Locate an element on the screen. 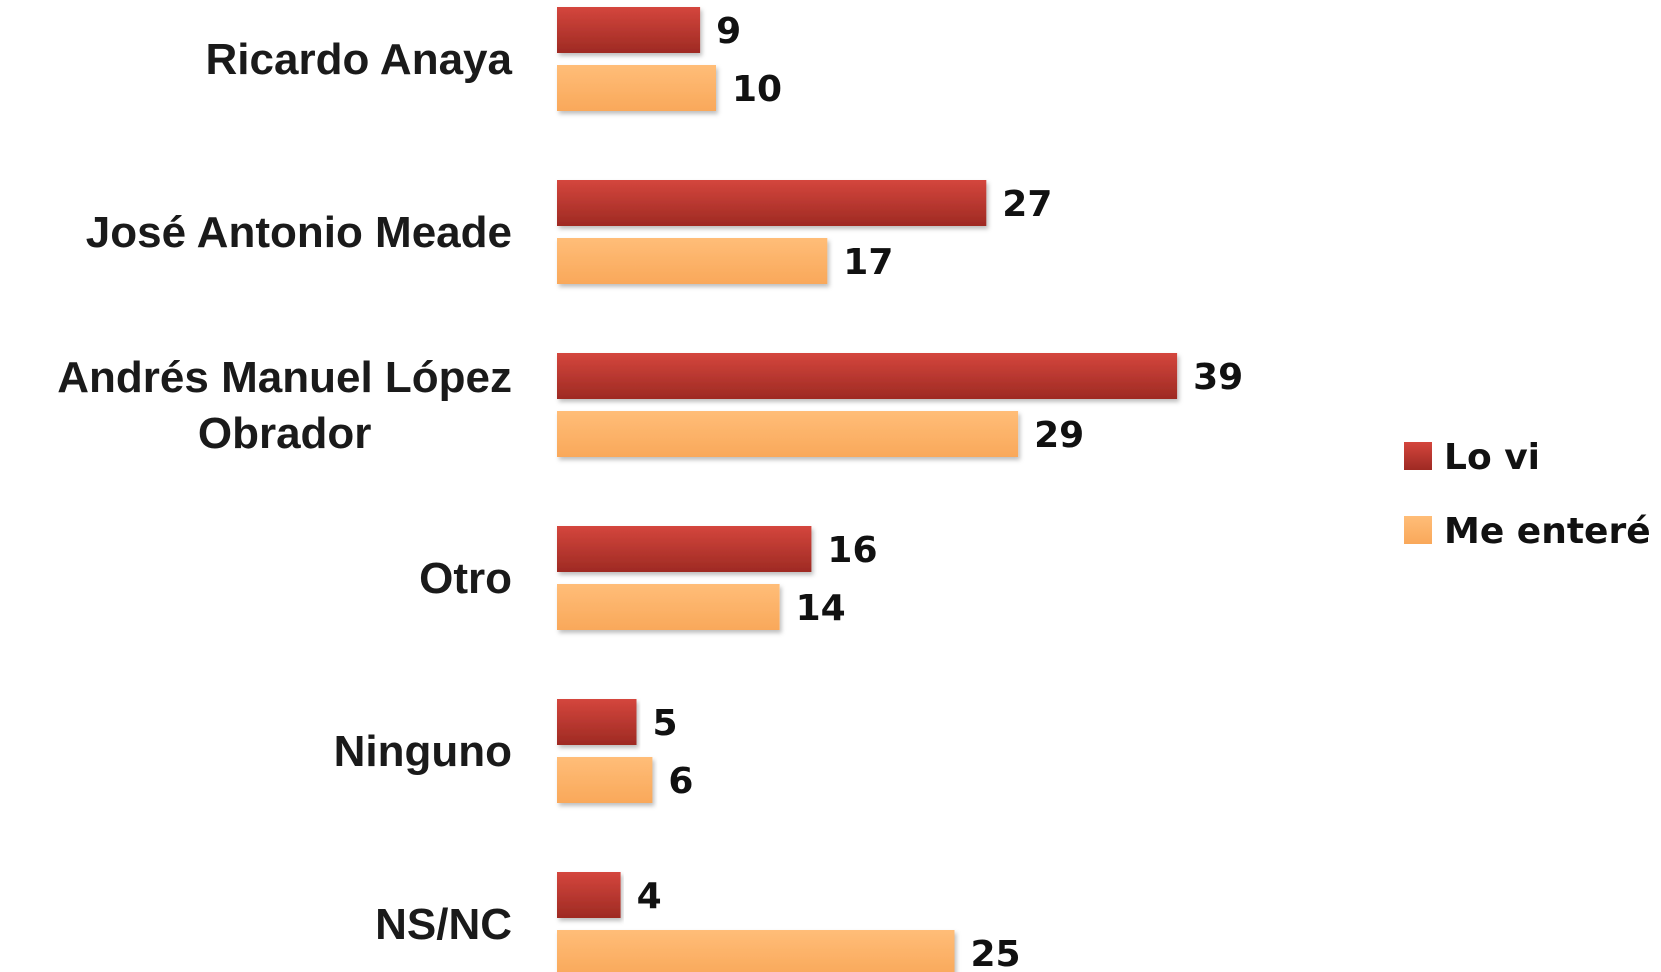 The image size is (1661, 972). value-label-lo-vi-ns-nc: 4 is located at coordinates (649, 896).